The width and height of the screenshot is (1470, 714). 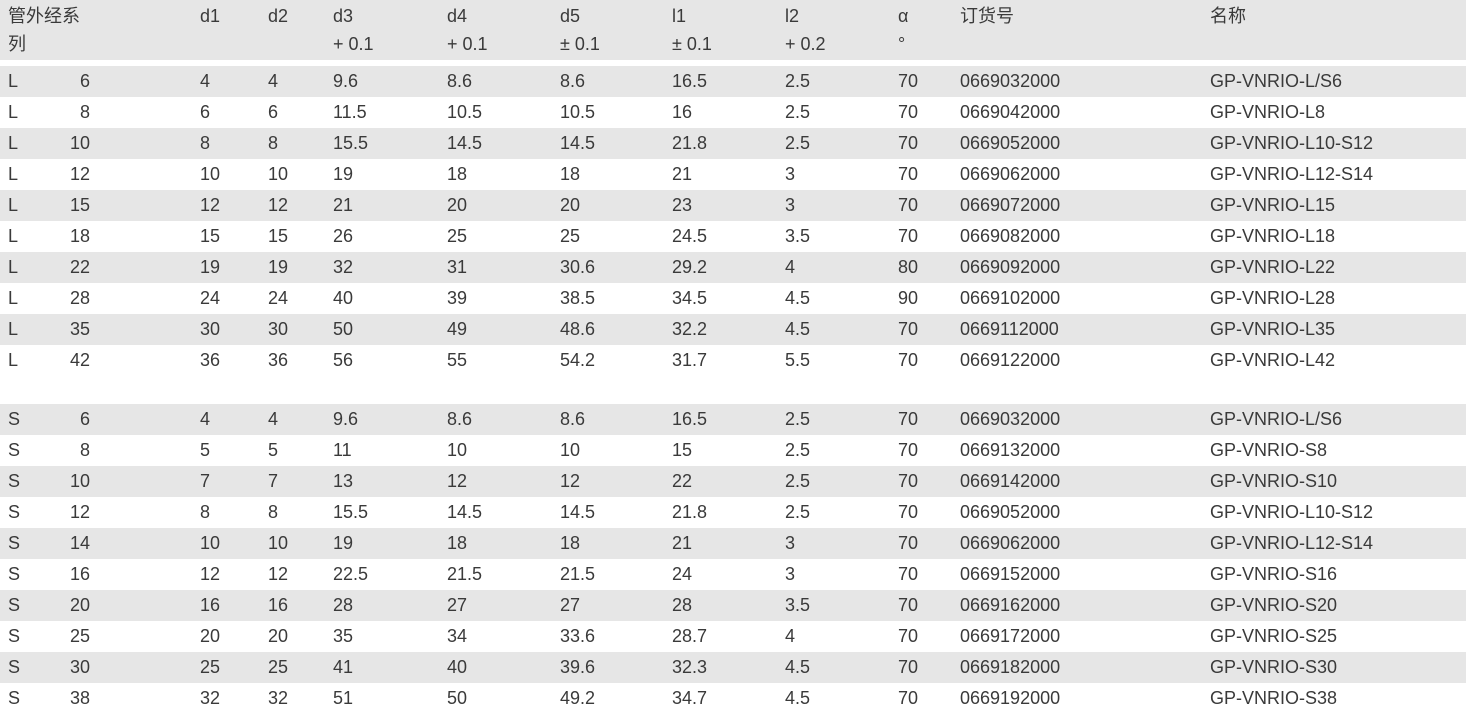 What do you see at coordinates (690, 298) in the screenshot?
I see `cell-l1: 34.5` at bounding box center [690, 298].